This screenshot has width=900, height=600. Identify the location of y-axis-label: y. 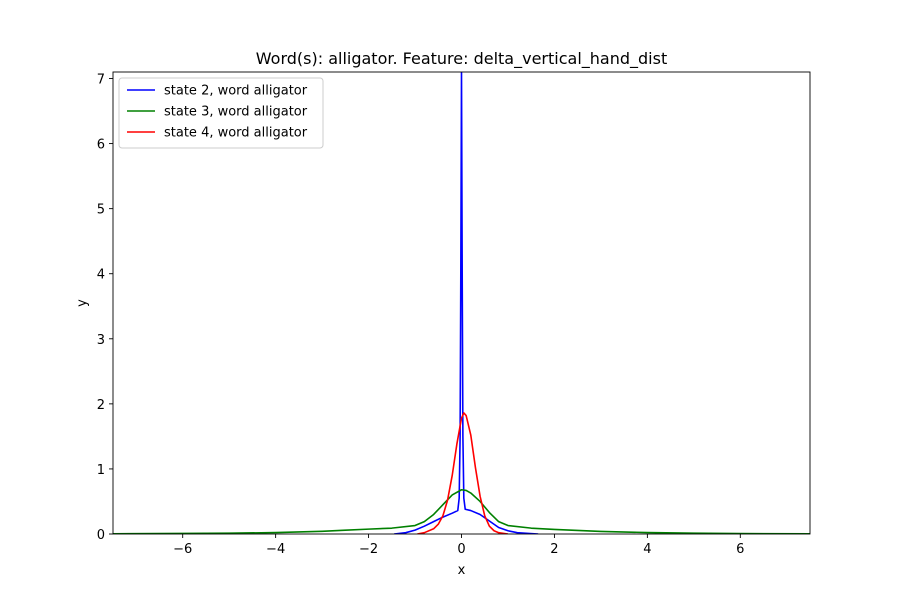
(82, 303).